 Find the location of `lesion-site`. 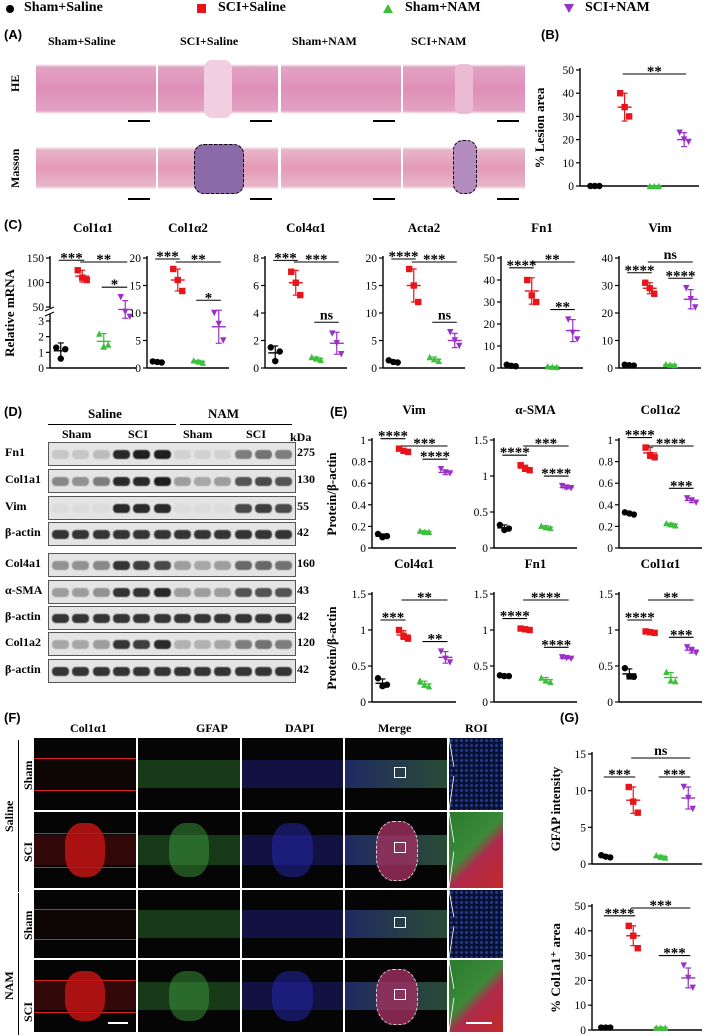

lesion-site is located at coordinates (219, 169).